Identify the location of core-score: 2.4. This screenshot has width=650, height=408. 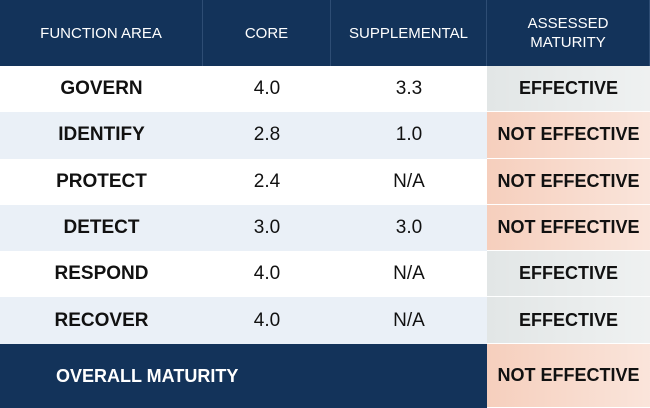
(267, 181).